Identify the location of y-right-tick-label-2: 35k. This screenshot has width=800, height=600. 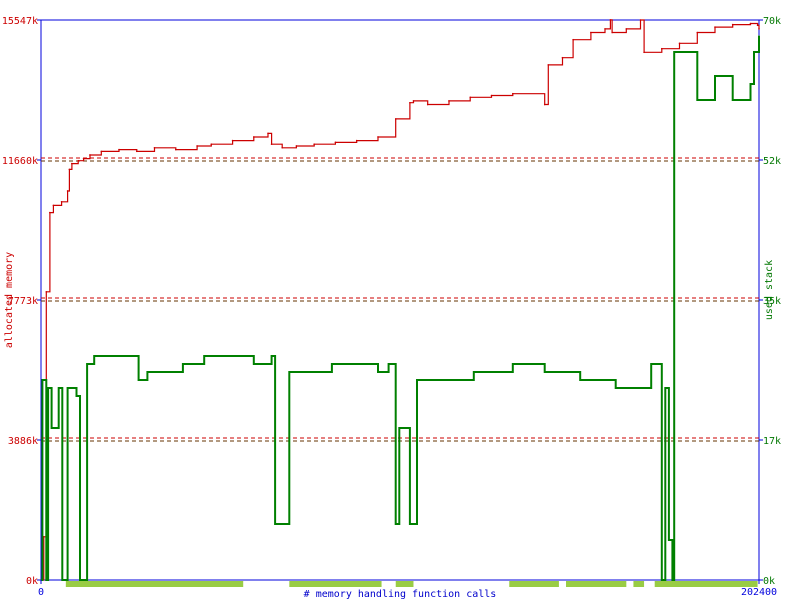
(772, 301).